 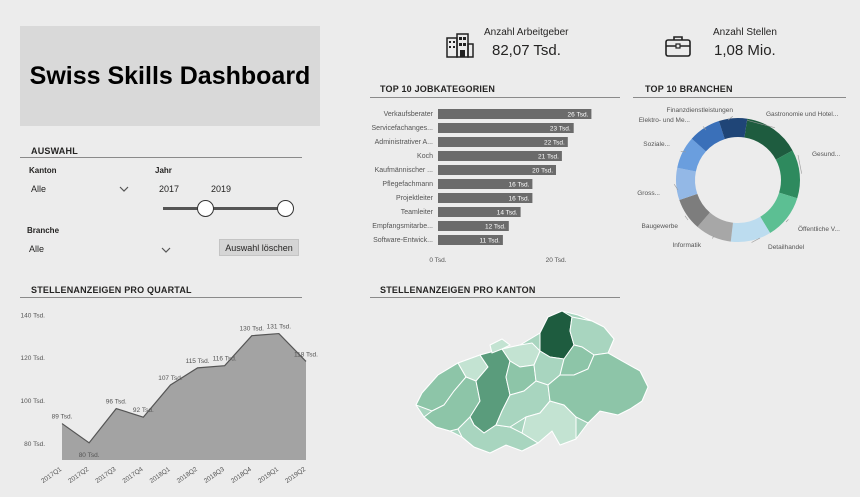 I want to click on y-tick-label: 140 Tsd., so click(x=33, y=315).